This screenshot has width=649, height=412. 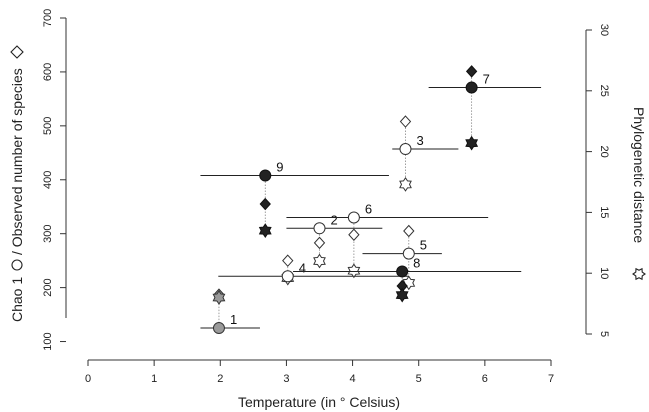 I want to click on x-axis: 0 1 2 3 4 5 6 7 Temperature (in ° Celsius), so click(x=319, y=384).